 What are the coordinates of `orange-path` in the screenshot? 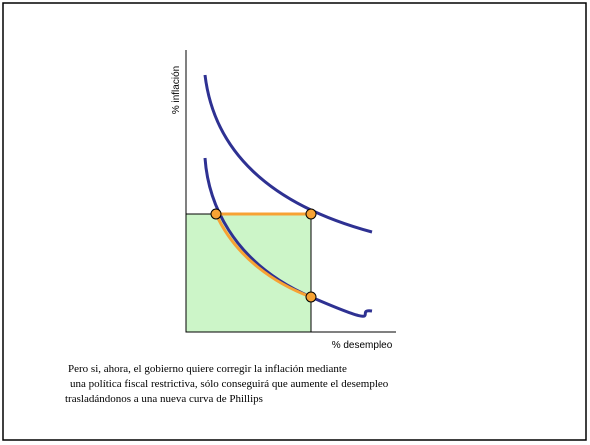 It's located at (263, 256).